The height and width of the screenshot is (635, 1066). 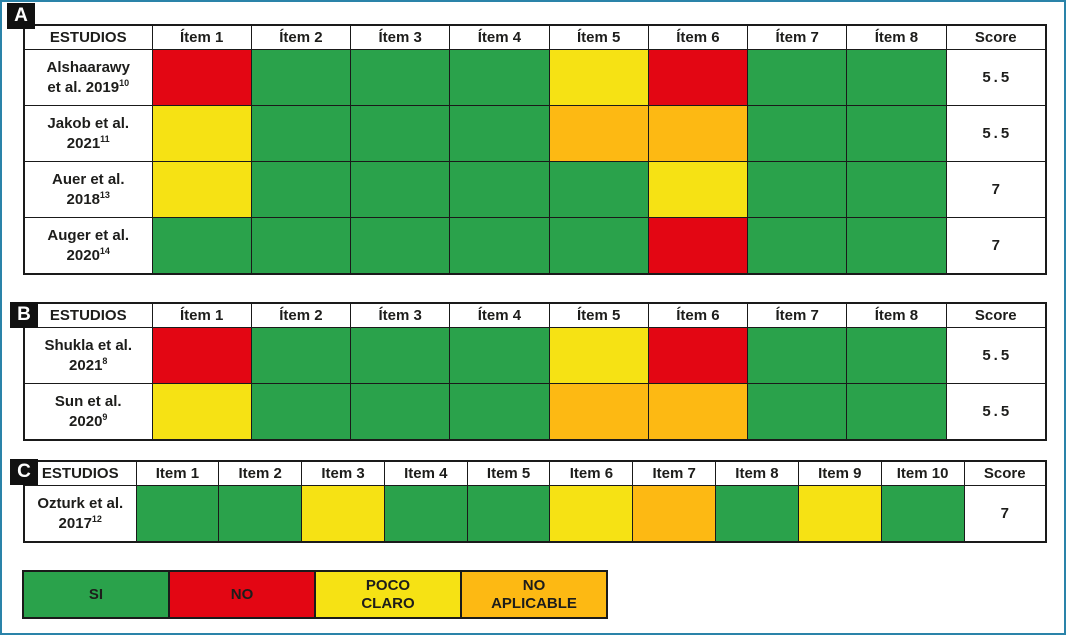 What do you see at coordinates (104, 194) in the screenshot?
I see `reference-superscript: 13` at bounding box center [104, 194].